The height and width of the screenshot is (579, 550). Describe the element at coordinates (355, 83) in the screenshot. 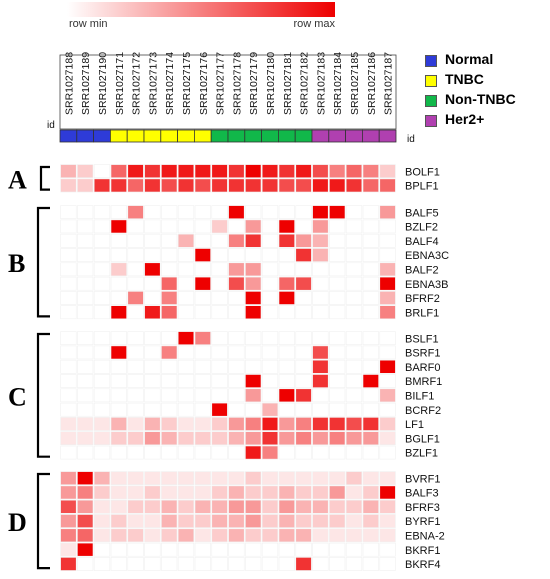

I see `column-label: SRR1027185` at that location.